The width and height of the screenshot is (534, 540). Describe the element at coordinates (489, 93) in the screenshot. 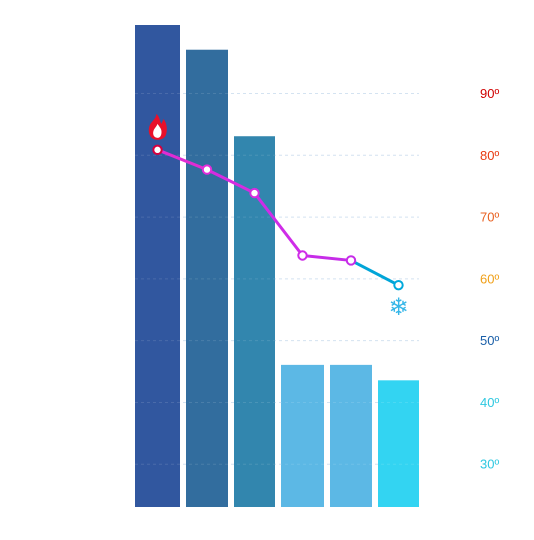

I see `y-tick-label: 90º` at that location.